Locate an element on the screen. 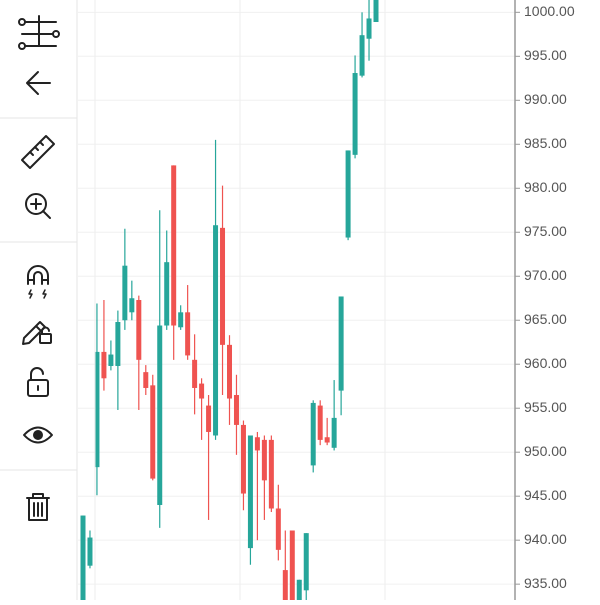 The width and height of the screenshot is (600, 605). draw-lock-button is located at coordinates (37, 333).